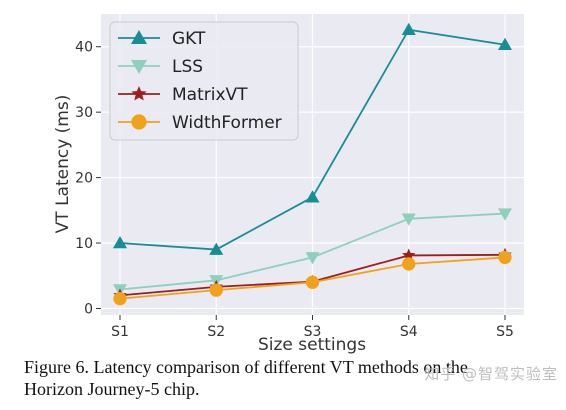  I want to click on legend: GKT LSS MatrixVT WidthFormer, so click(204, 81).